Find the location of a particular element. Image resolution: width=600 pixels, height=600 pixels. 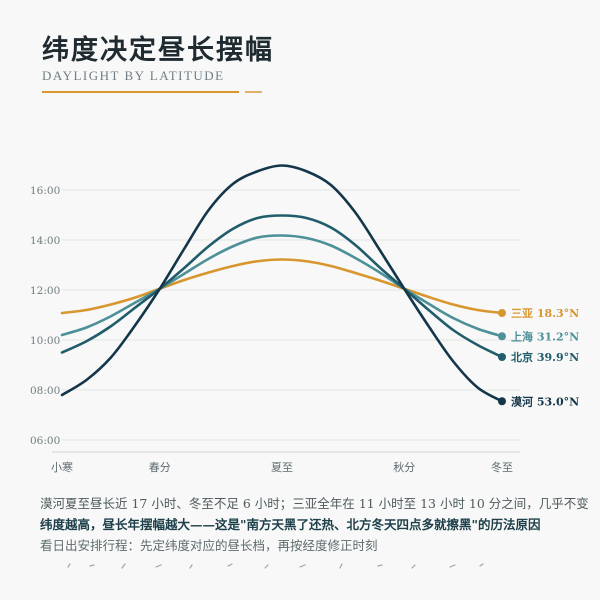

page-subtitle: DAYLIGHT BY LATITUDE is located at coordinates (133, 75).